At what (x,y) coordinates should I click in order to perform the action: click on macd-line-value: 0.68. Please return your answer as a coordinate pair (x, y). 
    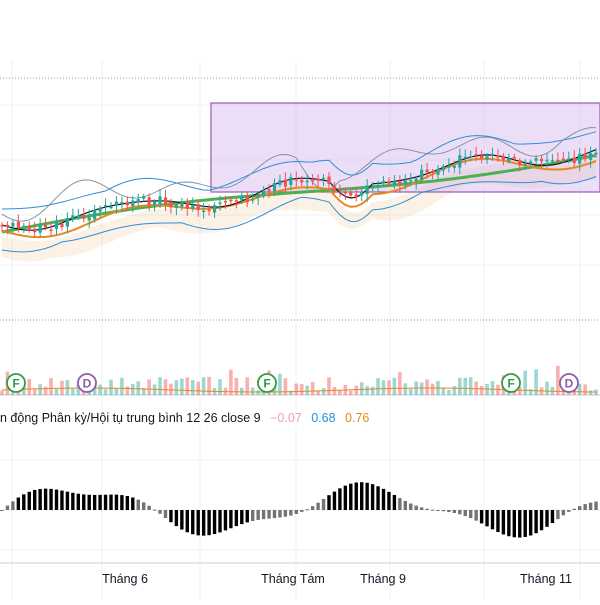
    Looking at the image, I should click on (323, 418).